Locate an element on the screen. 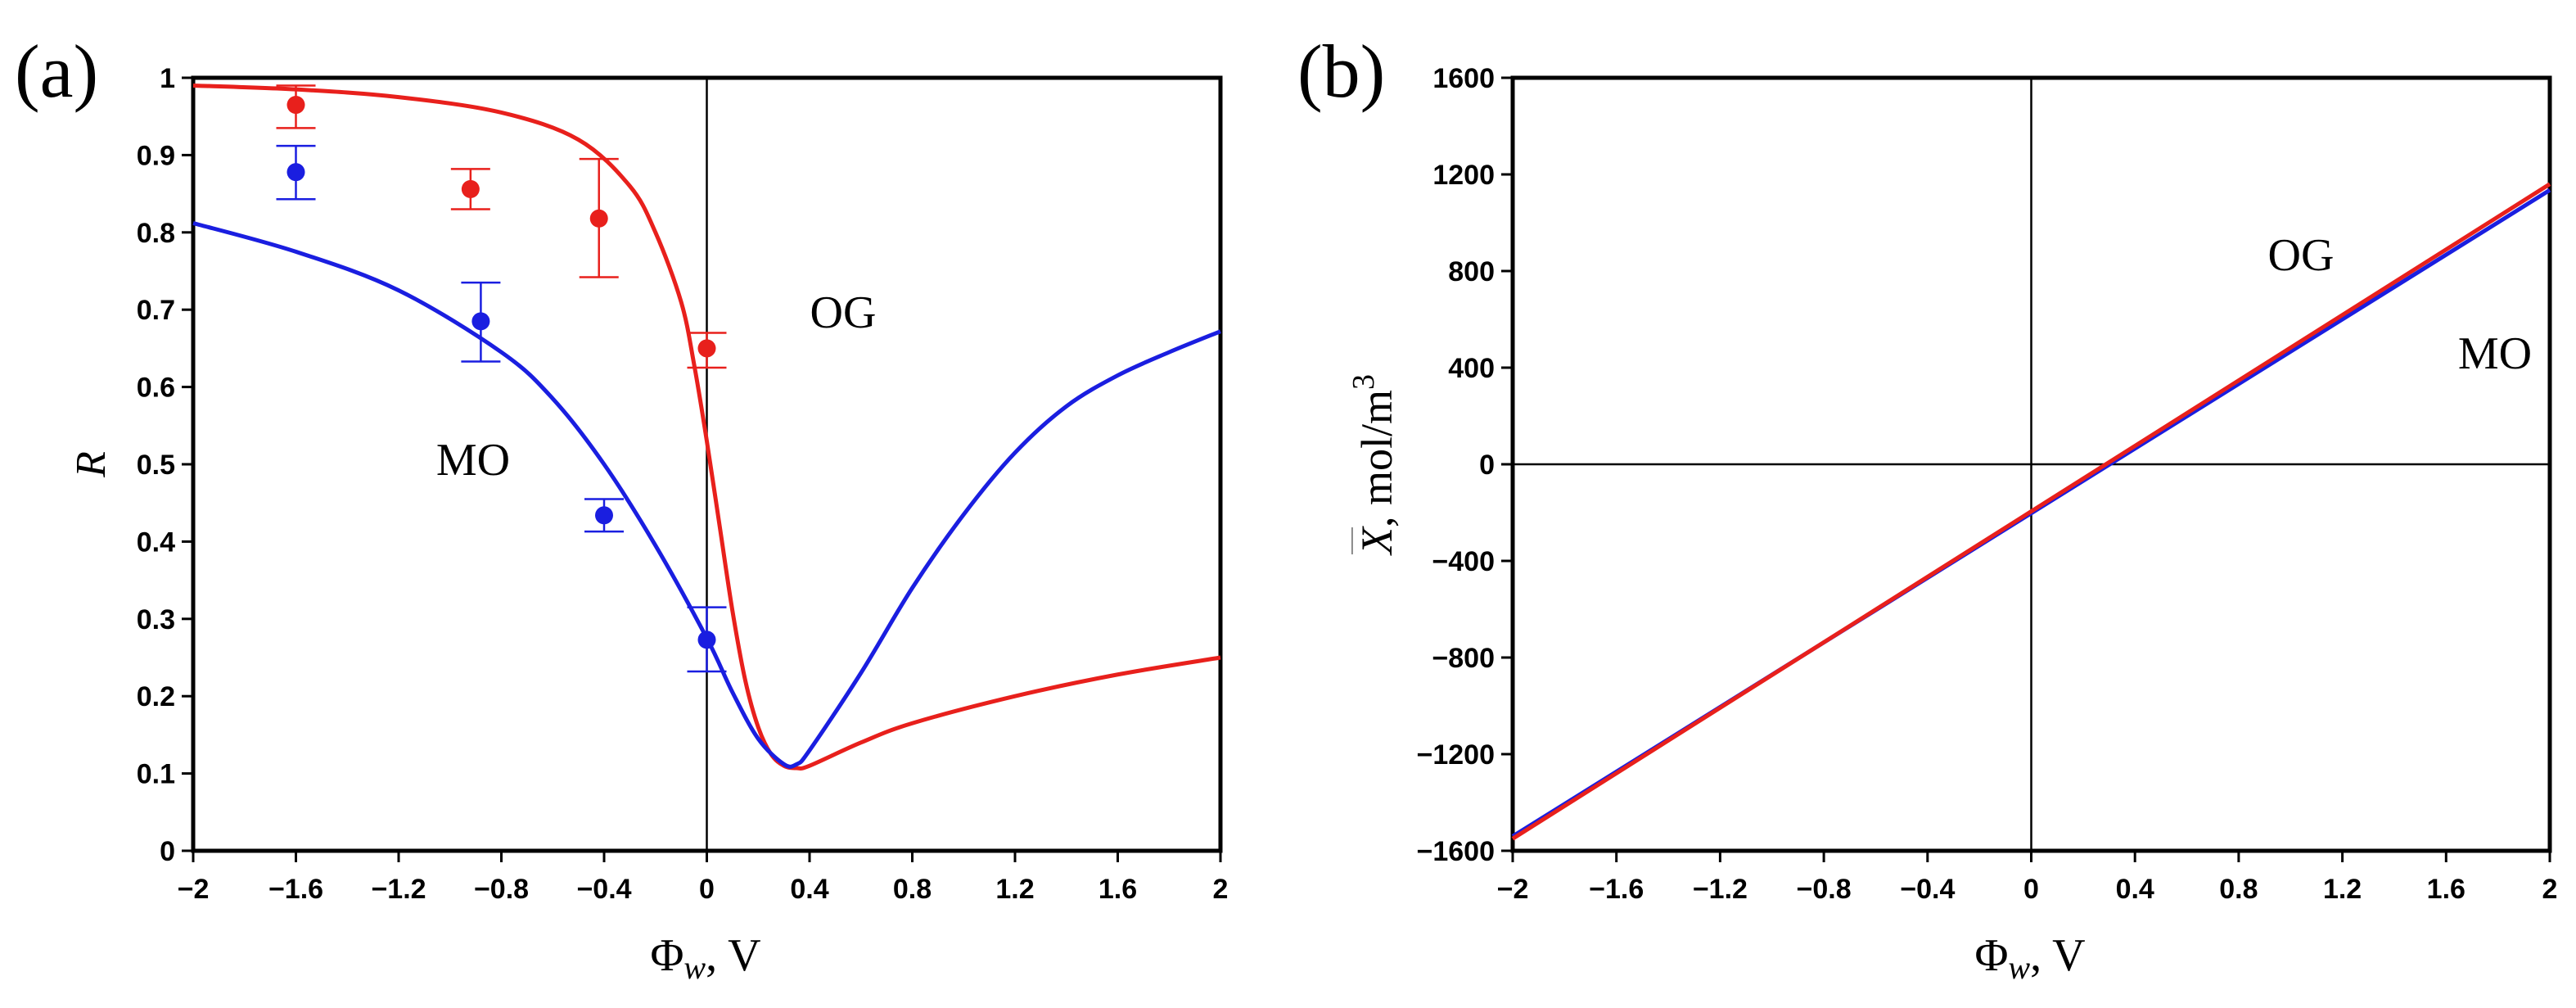 This screenshot has height=1008, width=2576. panel-a-y-axis-label: R is located at coordinates (91, 465).